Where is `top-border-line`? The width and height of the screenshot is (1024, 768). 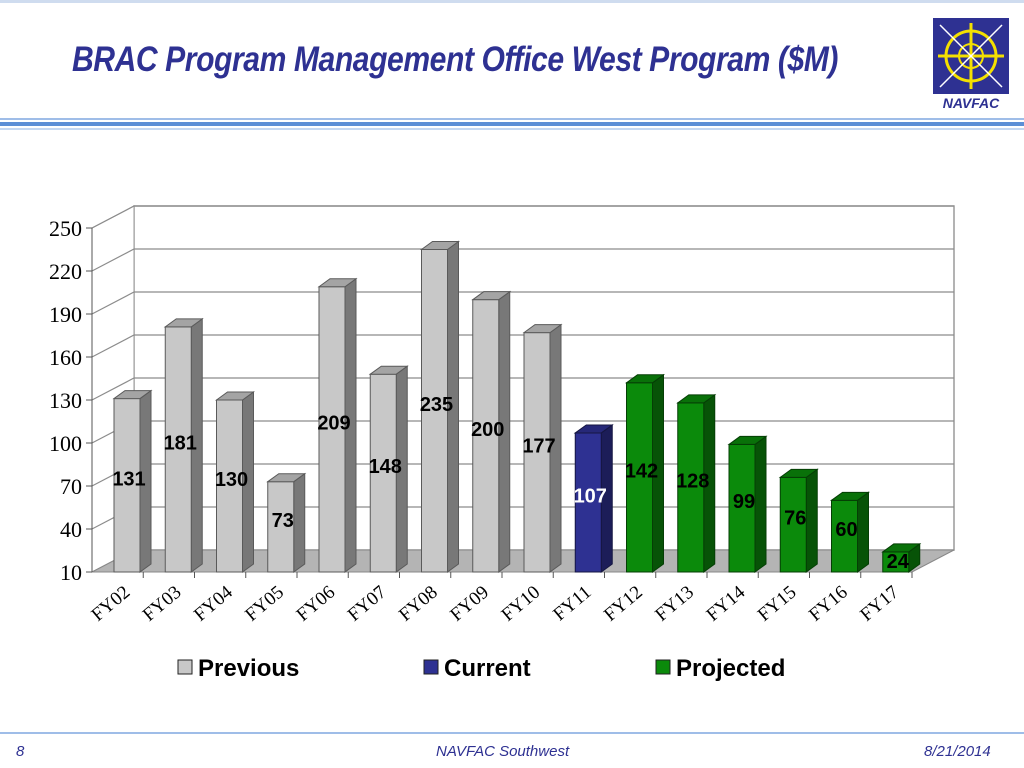
top-border-line is located at coordinates (512, 1).